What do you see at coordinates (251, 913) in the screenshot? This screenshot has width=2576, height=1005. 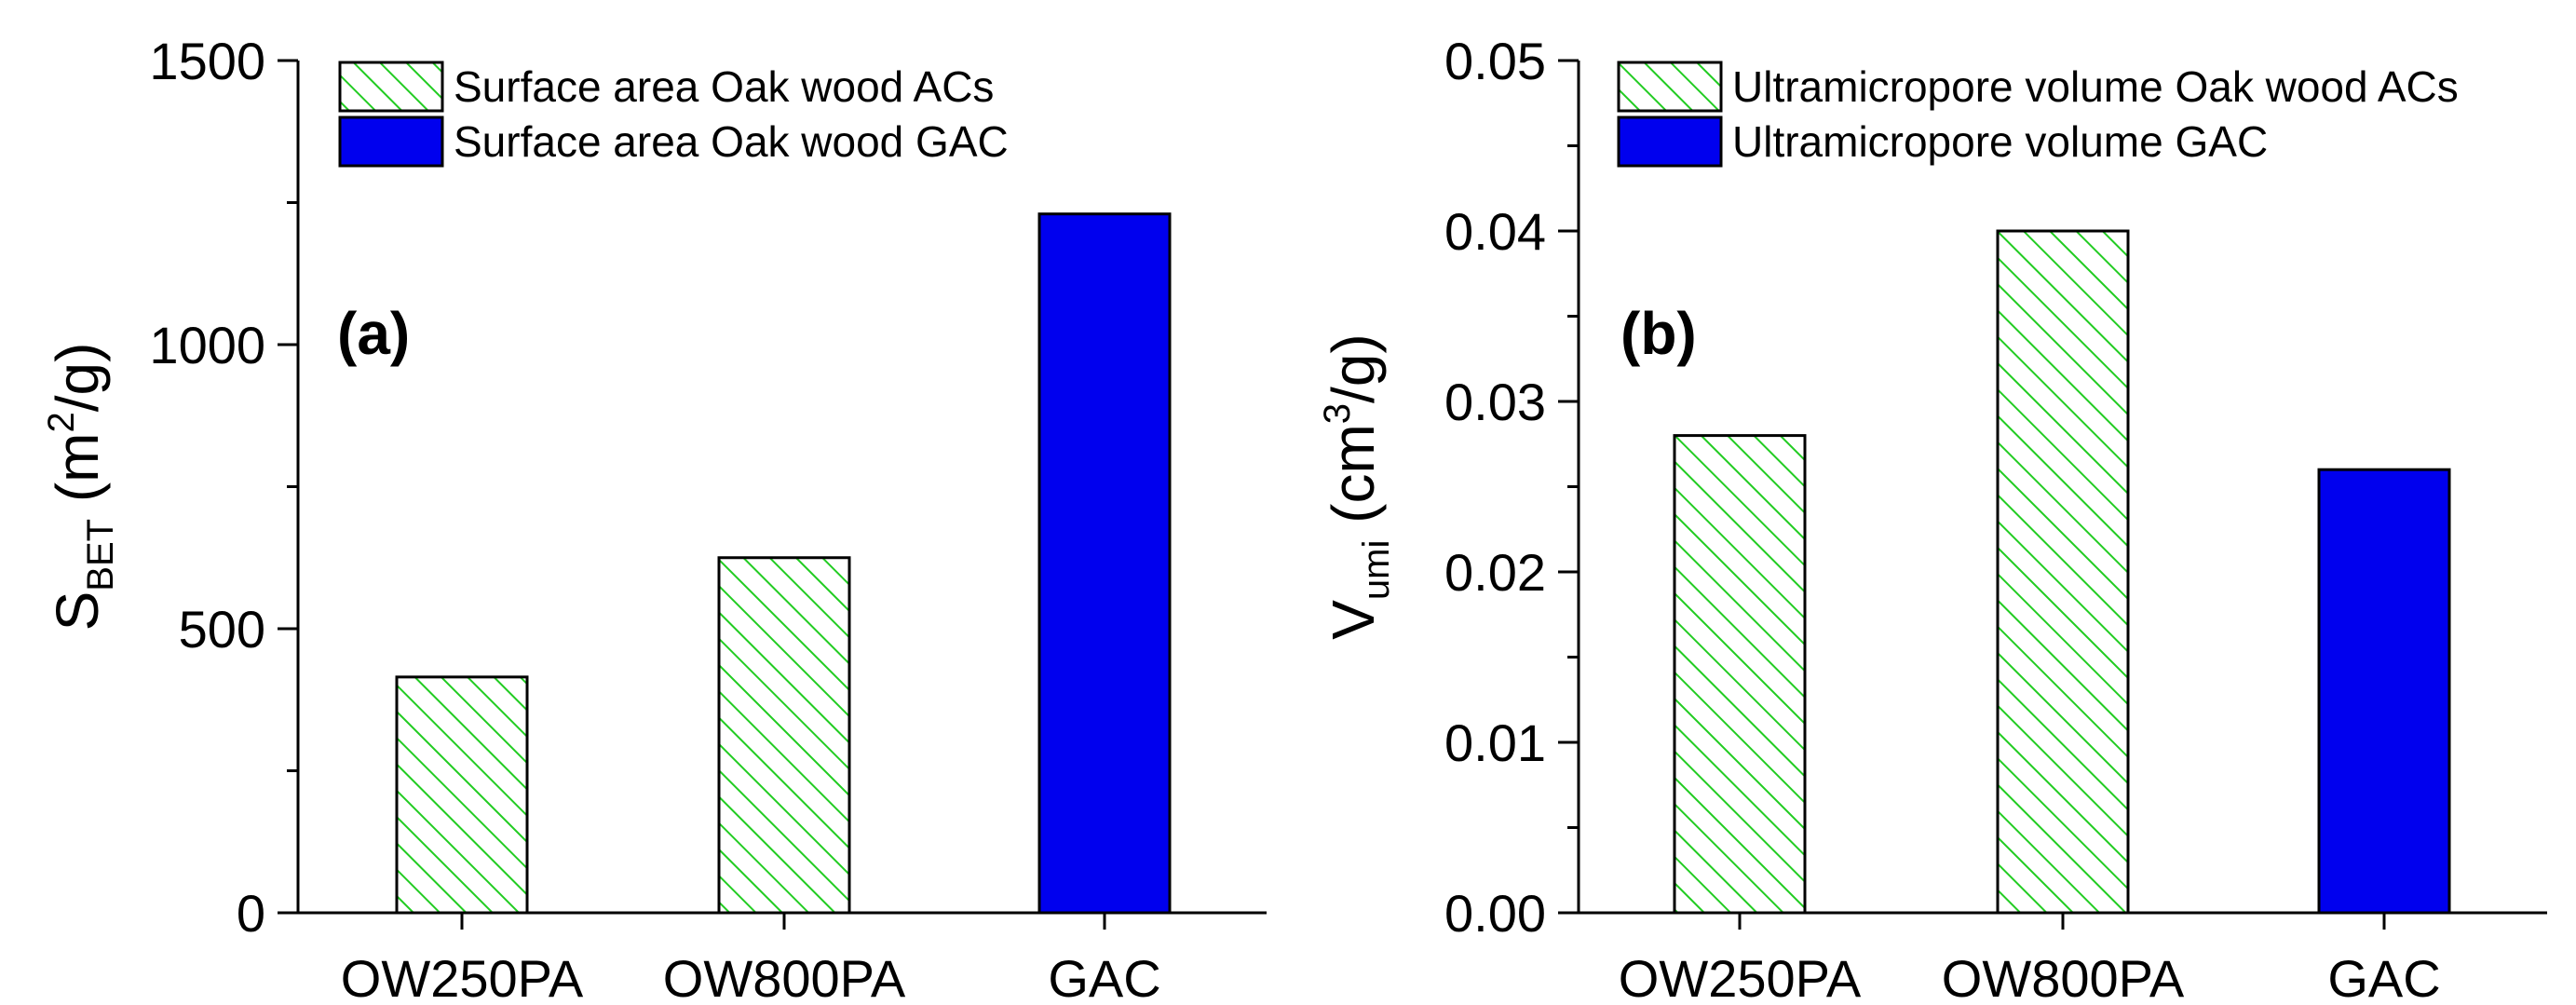 I see `panel-a-y-tick-label: 0` at bounding box center [251, 913].